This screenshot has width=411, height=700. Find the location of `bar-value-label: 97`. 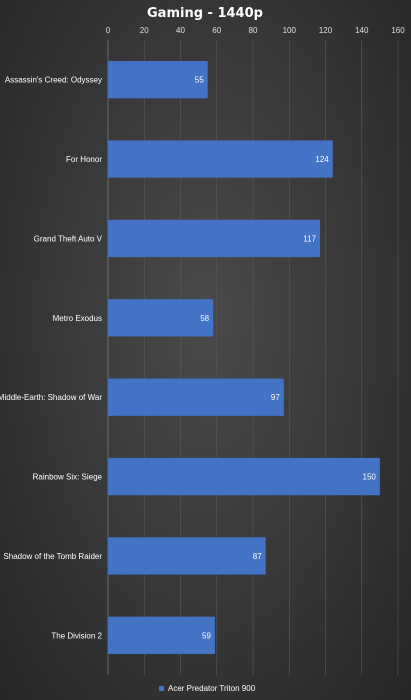

bar-value-label: 97 is located at coordinates (275, 397).